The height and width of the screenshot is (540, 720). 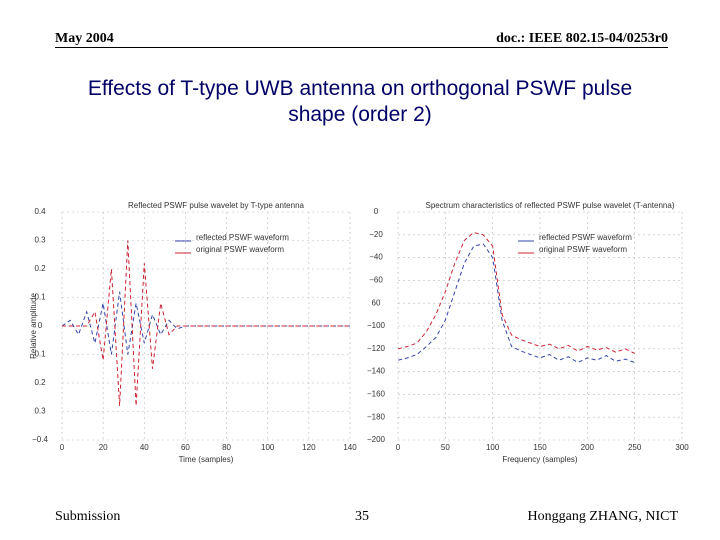 I want to click on y-tick-label: −200, so click(x=376, y=439).